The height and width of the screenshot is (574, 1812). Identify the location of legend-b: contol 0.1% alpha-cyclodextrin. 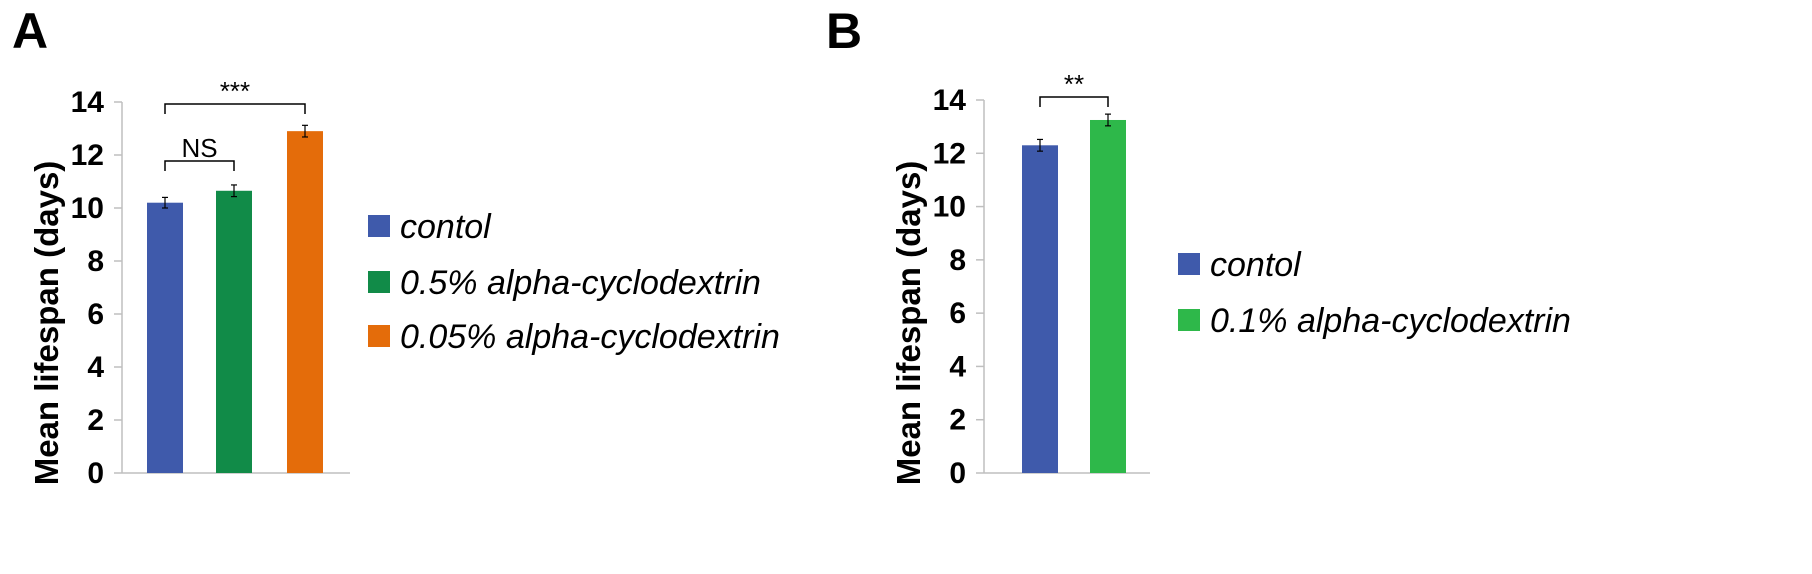
(1374, 293).